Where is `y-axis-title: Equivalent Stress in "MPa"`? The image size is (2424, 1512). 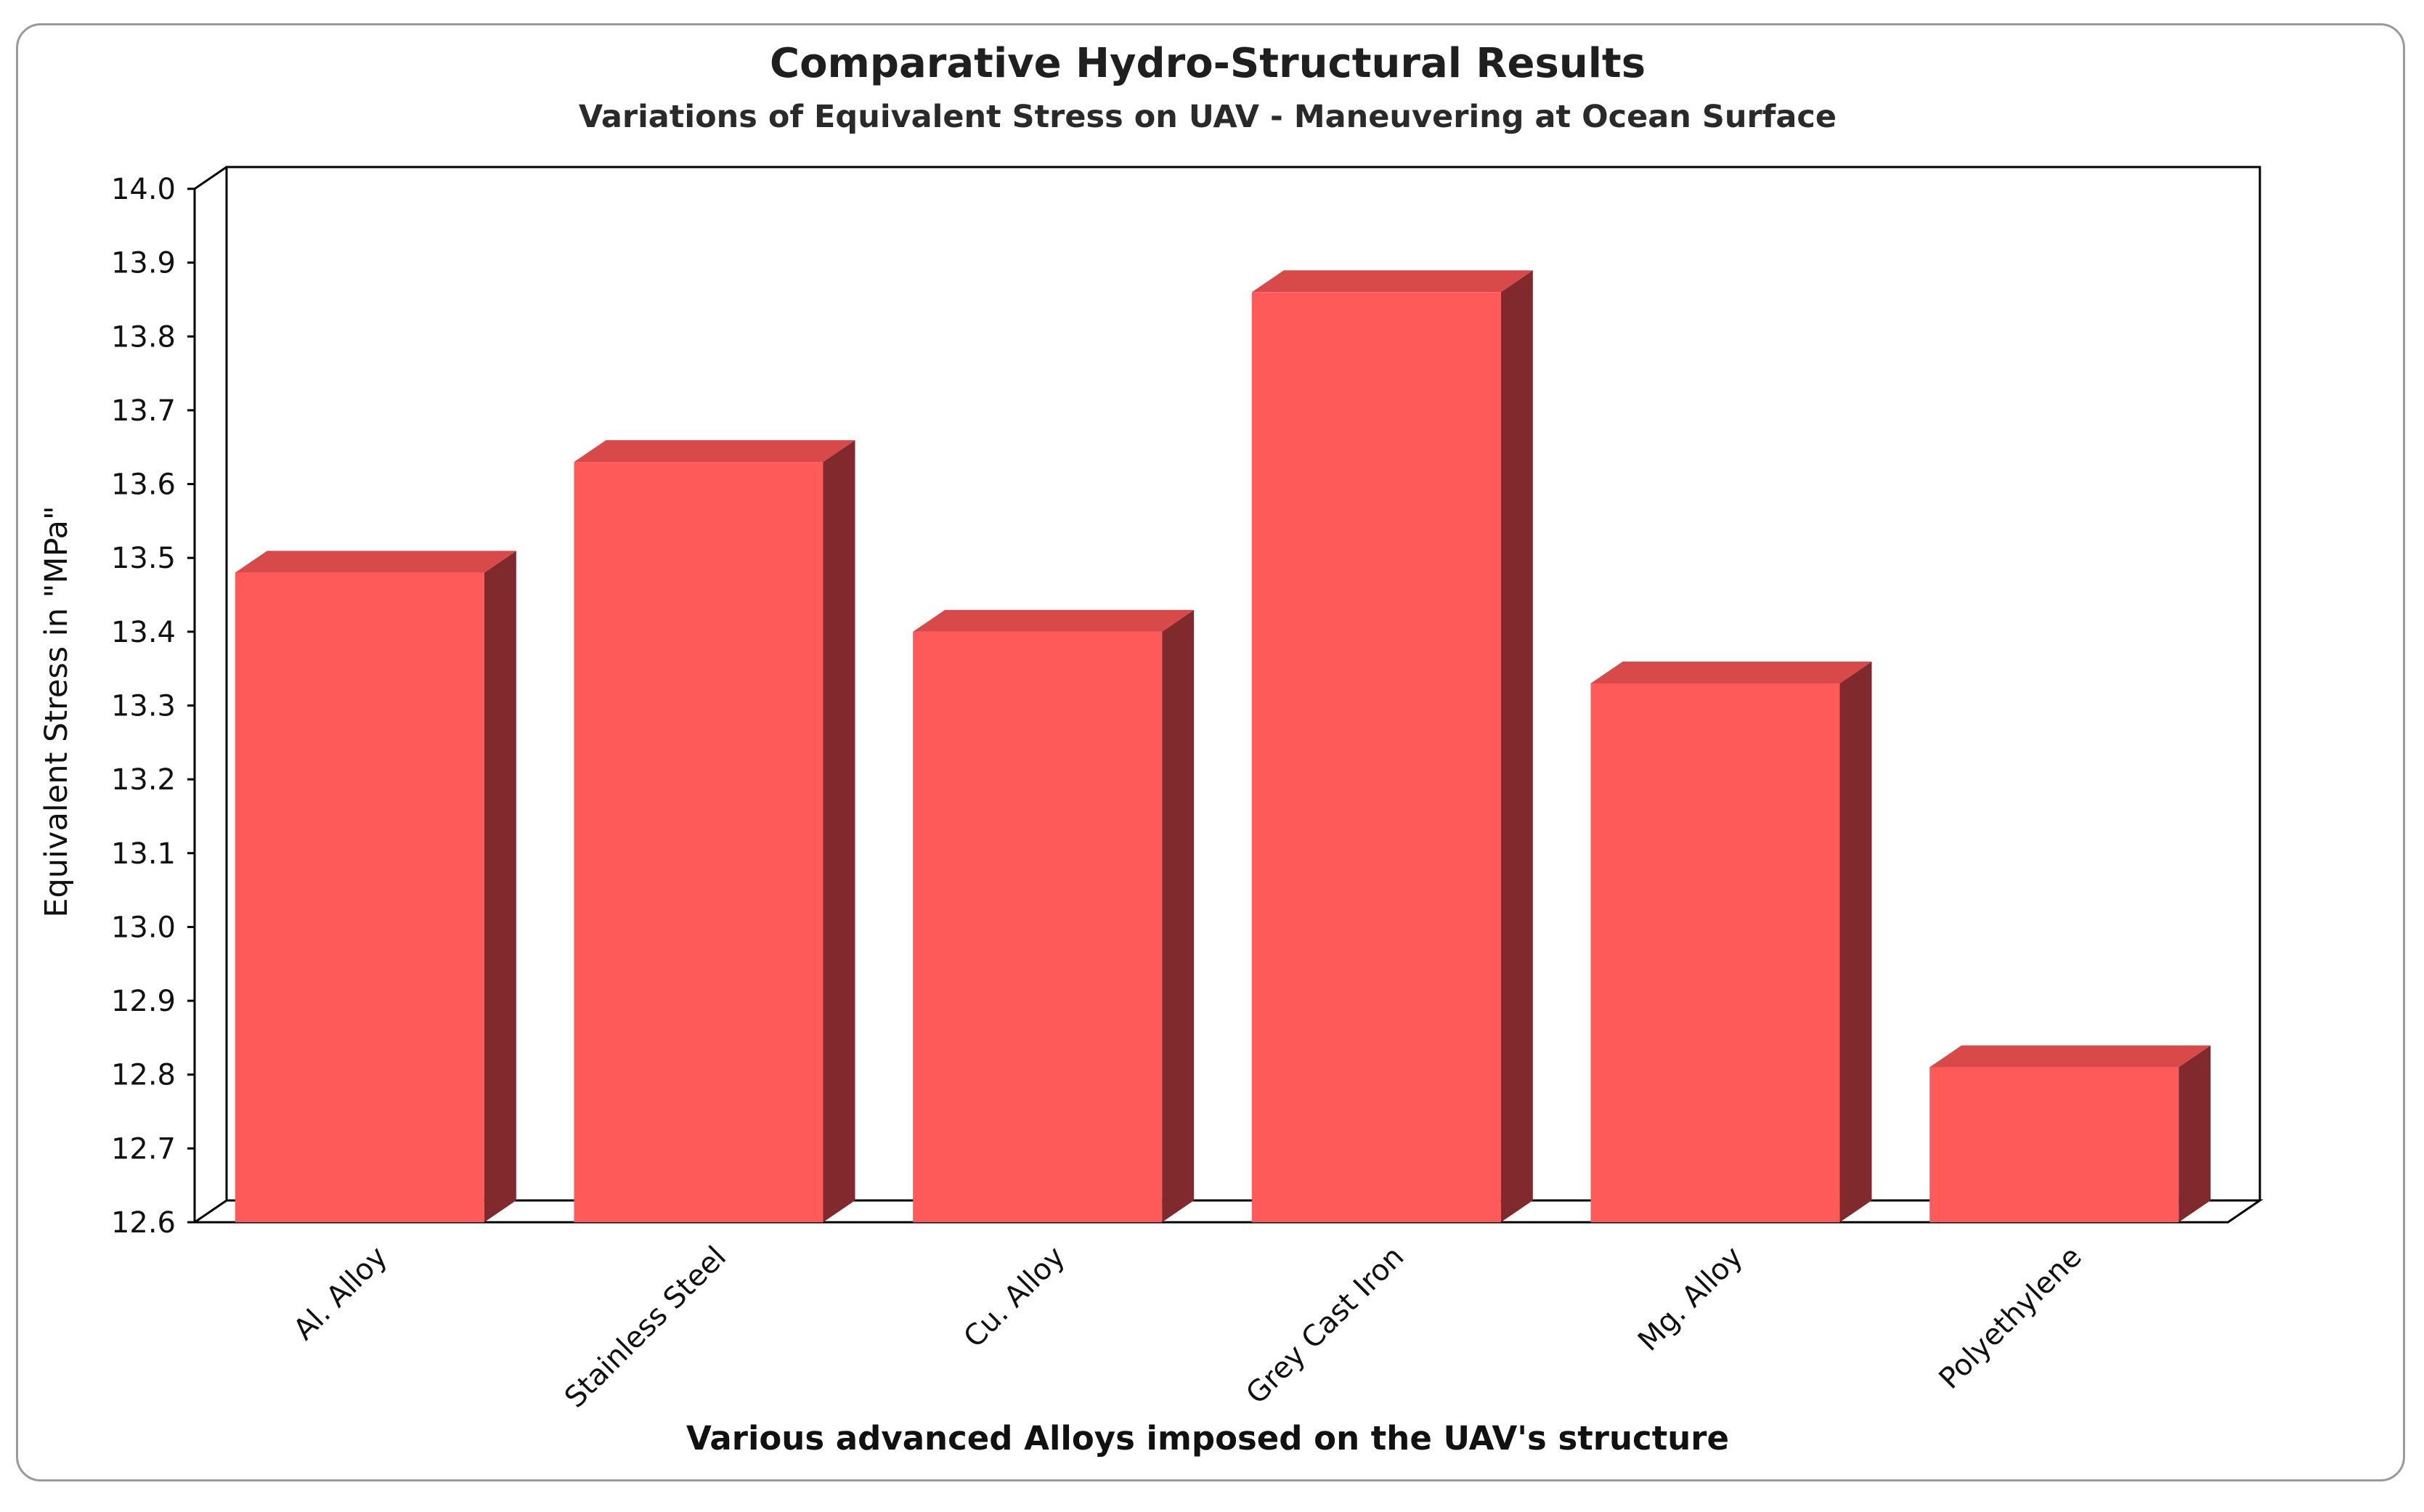
y-axis-title: Equivalent Stress in "MPa" is located at coordinates (56, 711).